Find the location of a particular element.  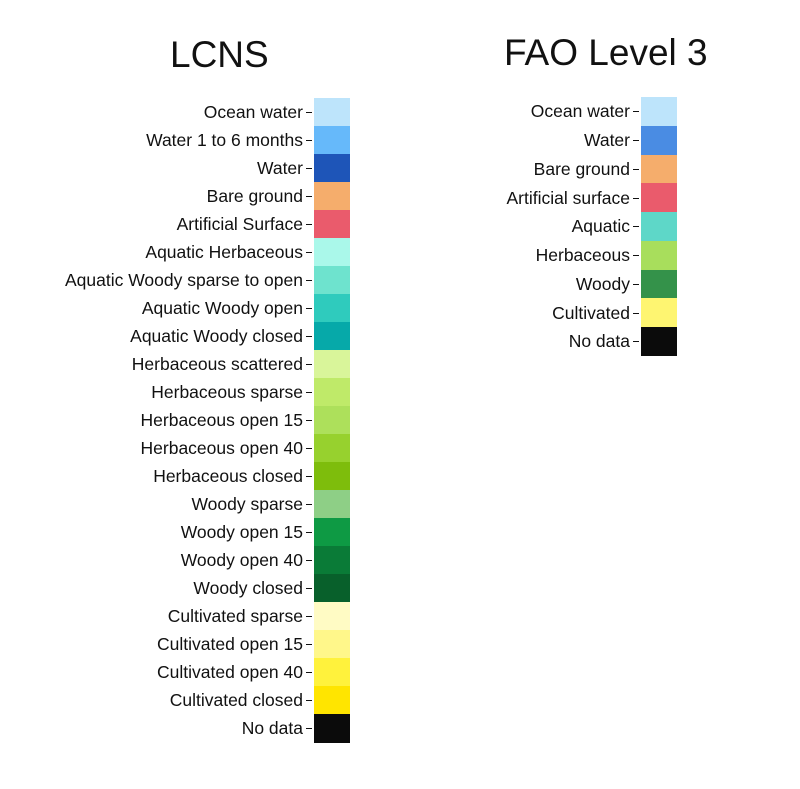

fao-artificial-surface-swatch is located at coordinates (659, 198).